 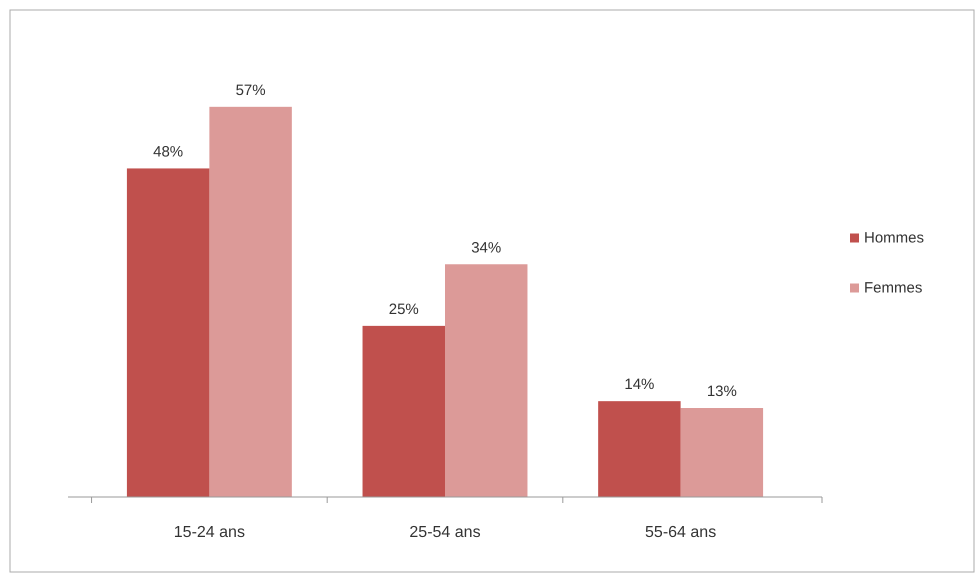 I want to click on legend-label: Hommes, so click(x=894, y=238).